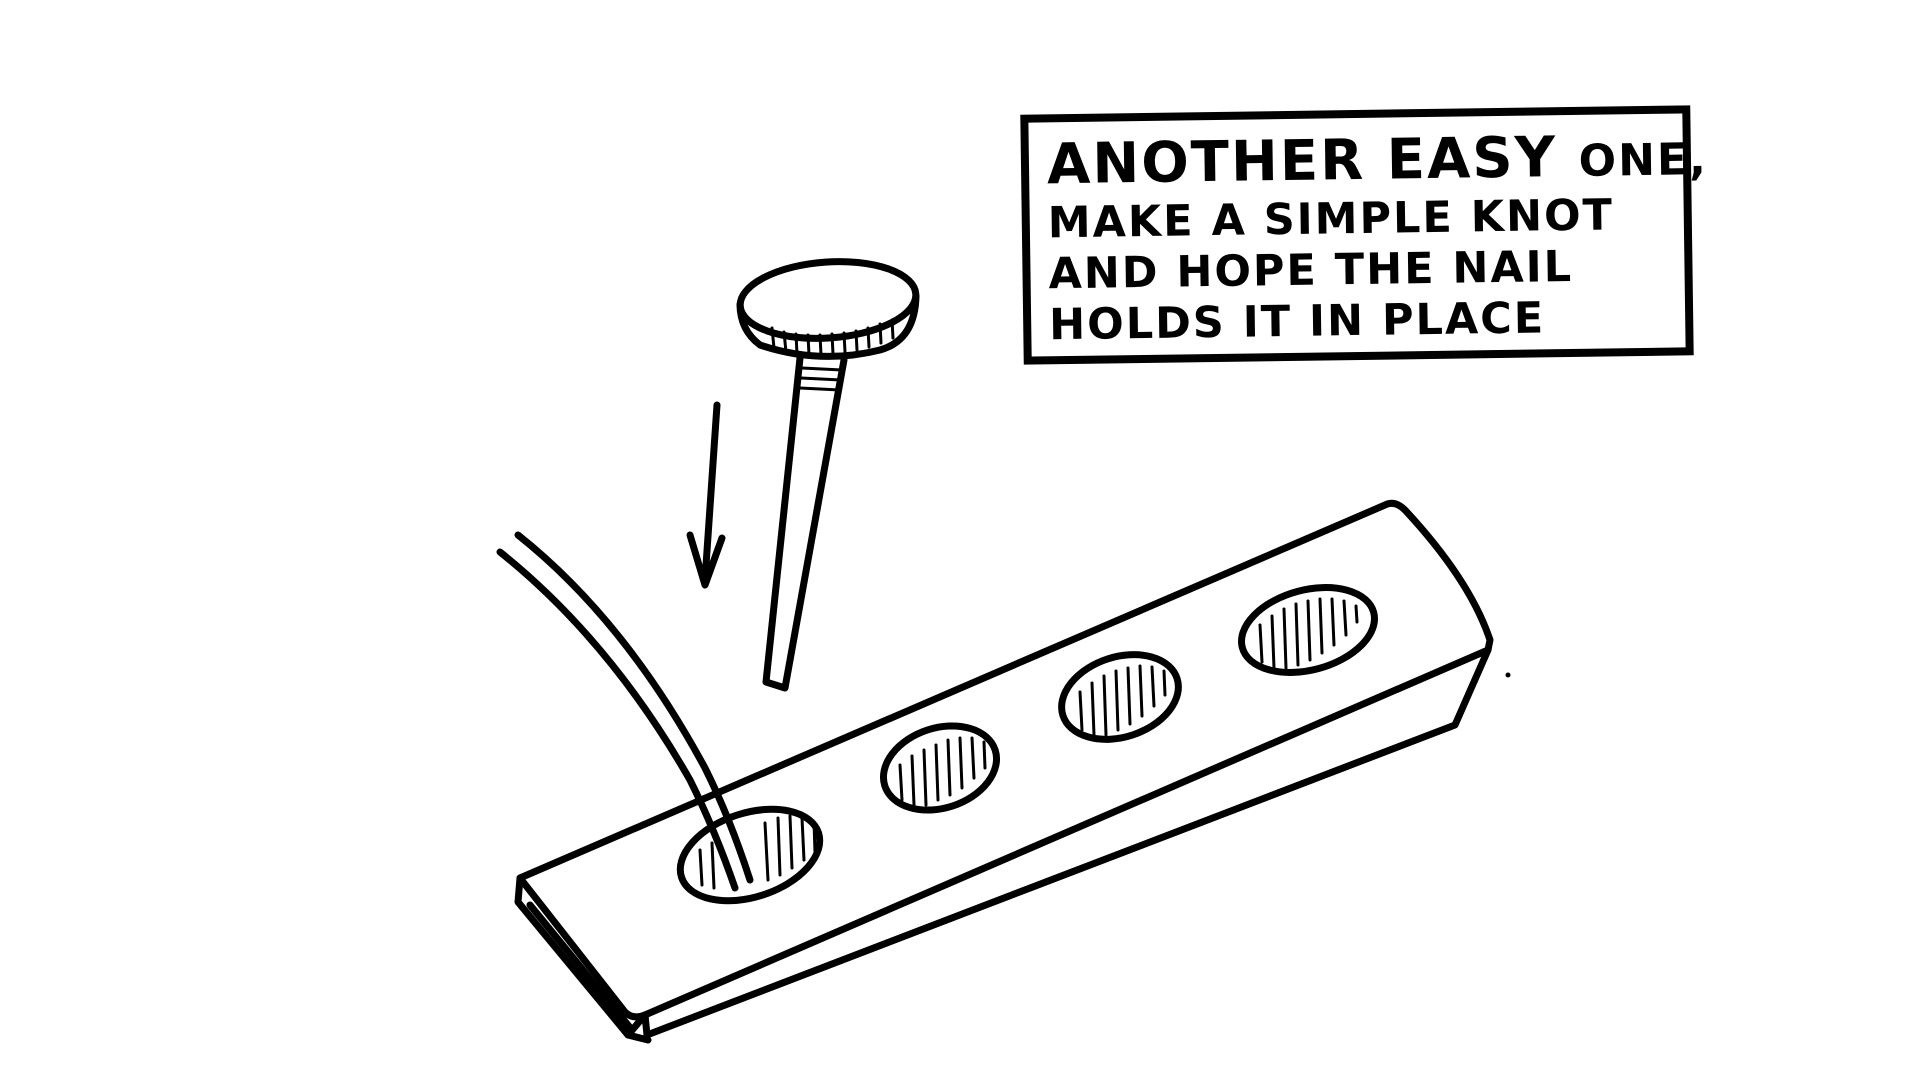 The width and height of the screenshot is (1920, 1080). I want to click on callout-line-1-small: ONE,, so click(1643, 160).